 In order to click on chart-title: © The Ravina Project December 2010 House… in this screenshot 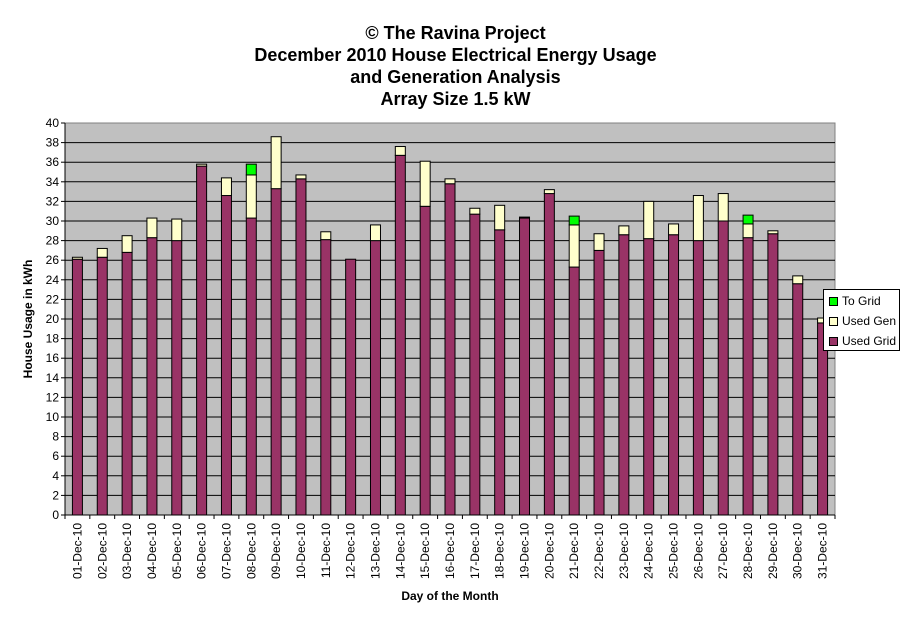, I will do `click(455, 66)`.